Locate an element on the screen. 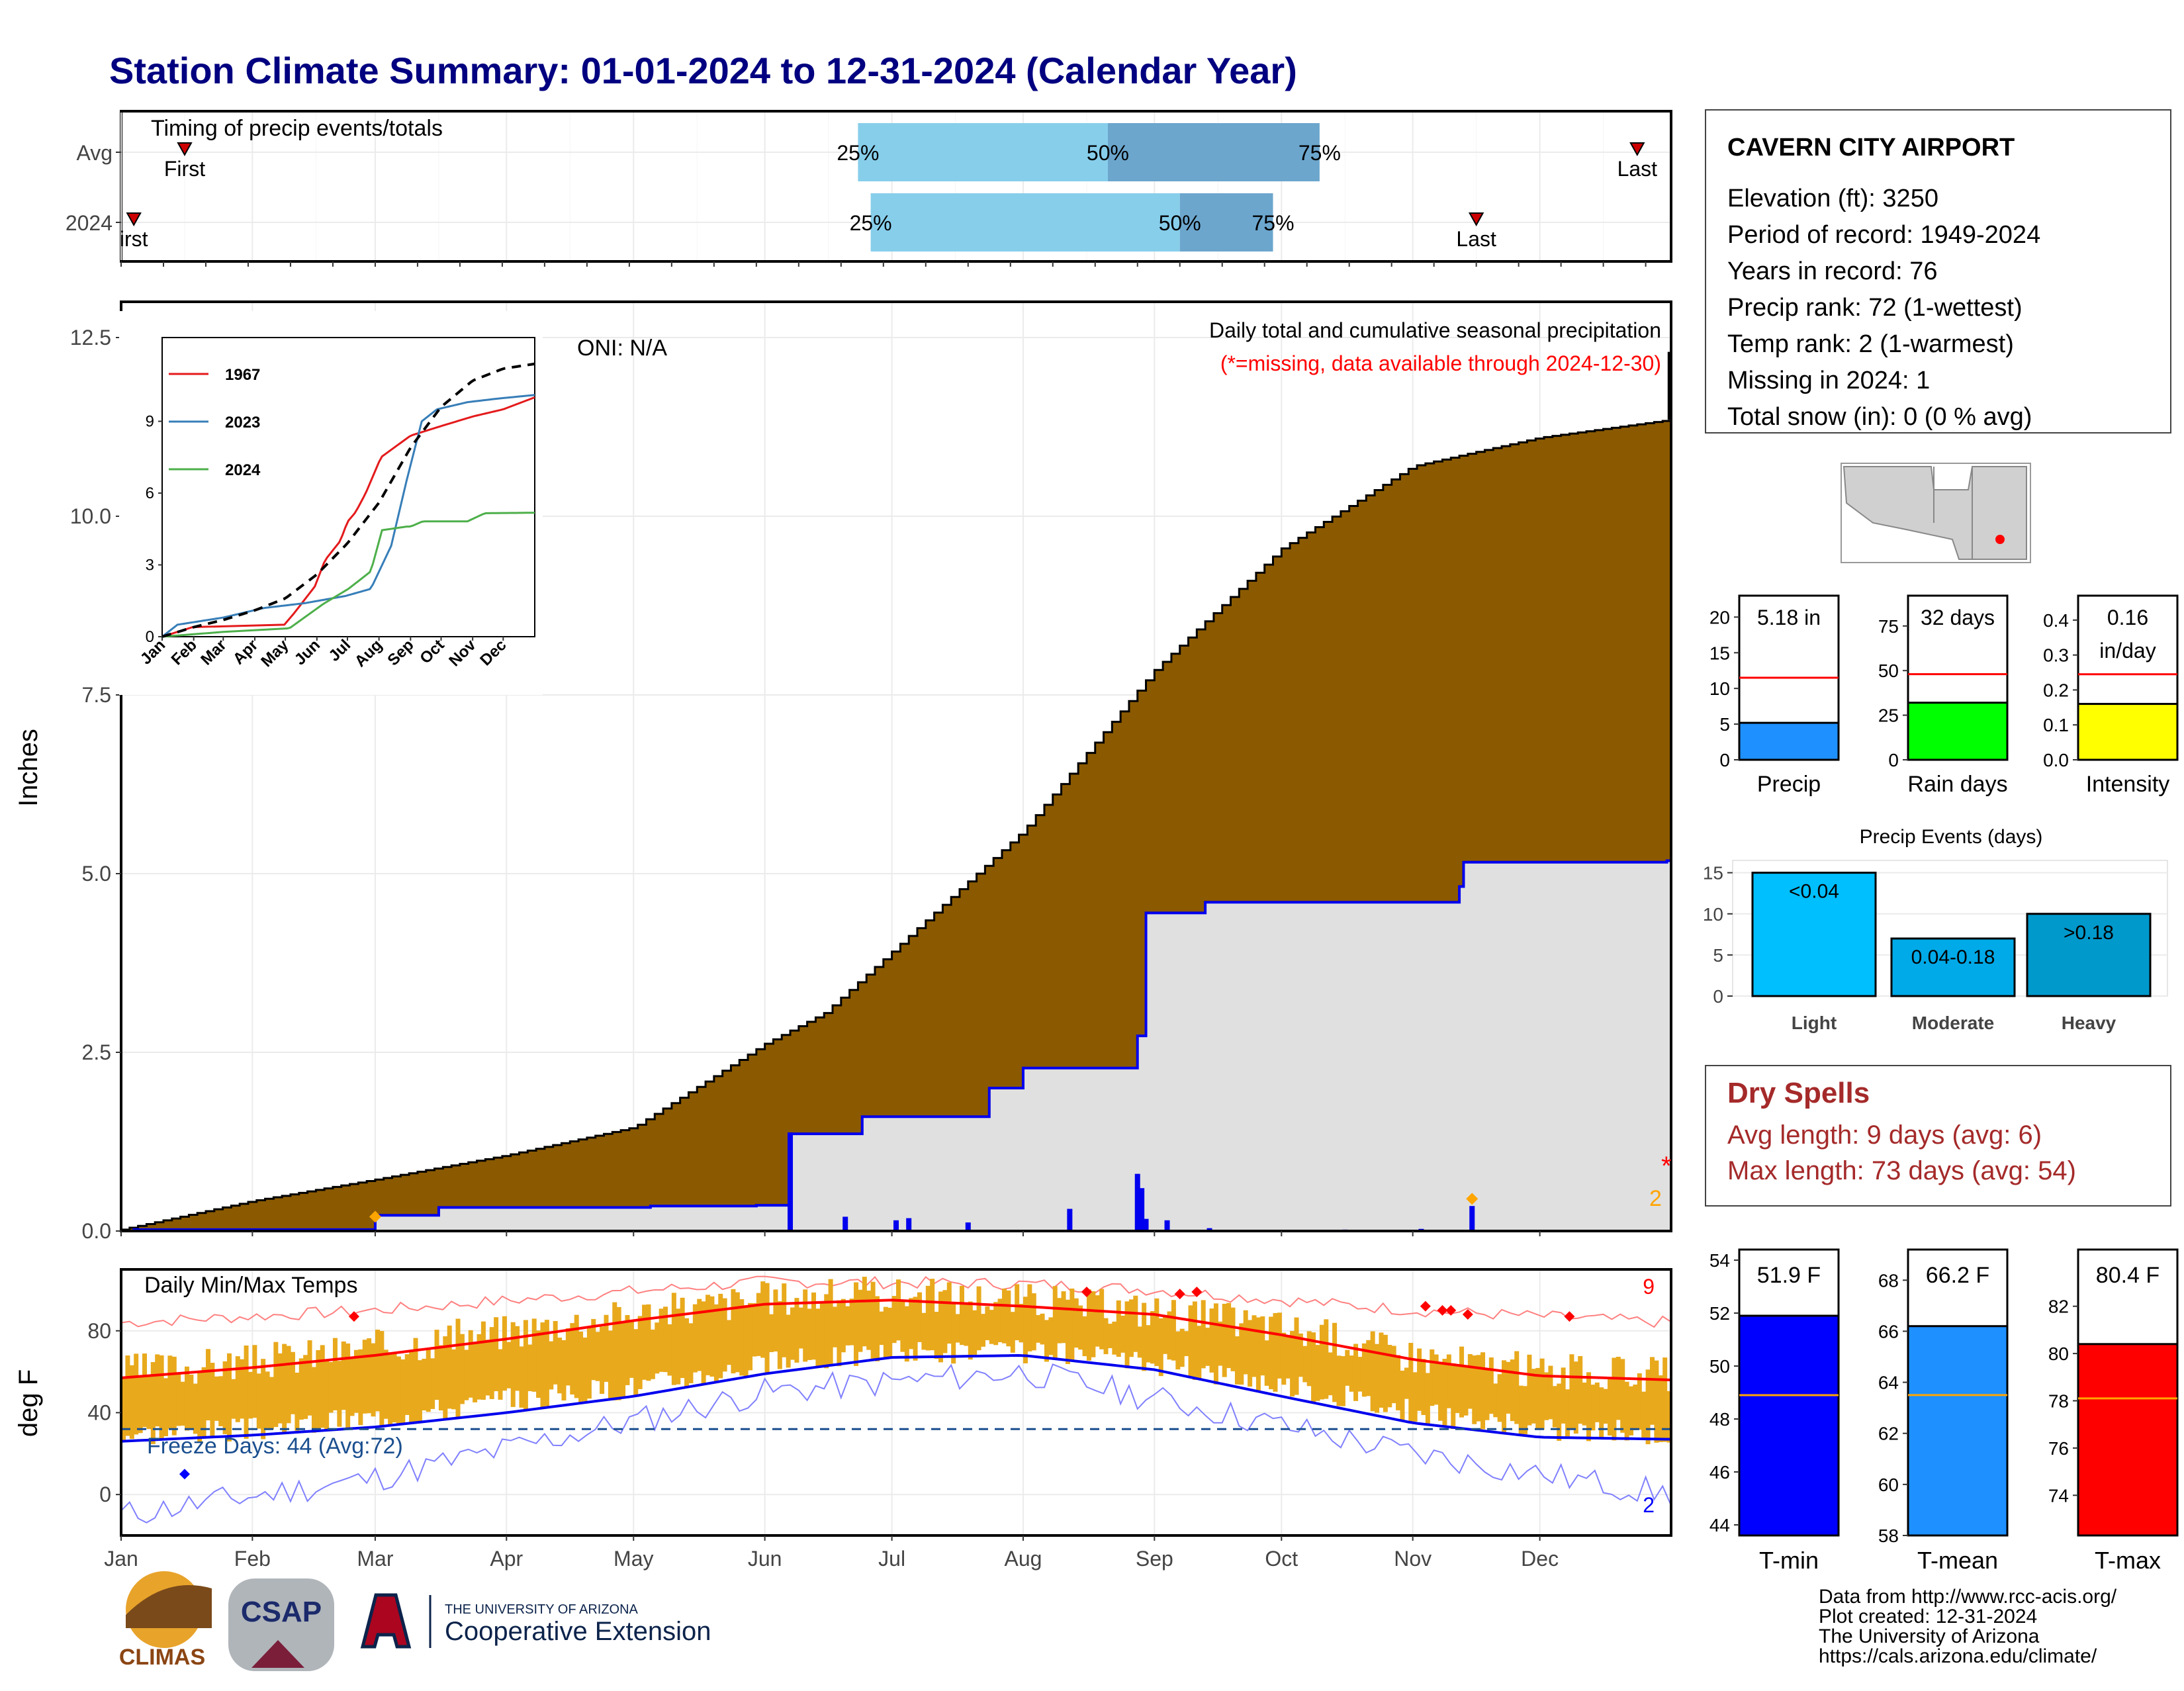 This screenshot has height=1691, width=2184. timing-label: Timing of precip events/totals is located at coordinates (297, 128).